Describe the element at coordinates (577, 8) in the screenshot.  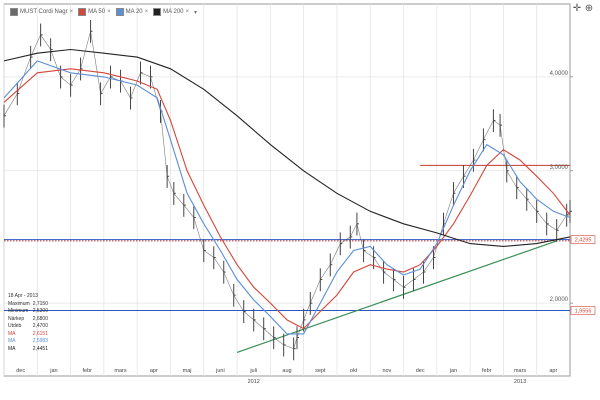
I see `crosshair-icon: ✛` at that location.